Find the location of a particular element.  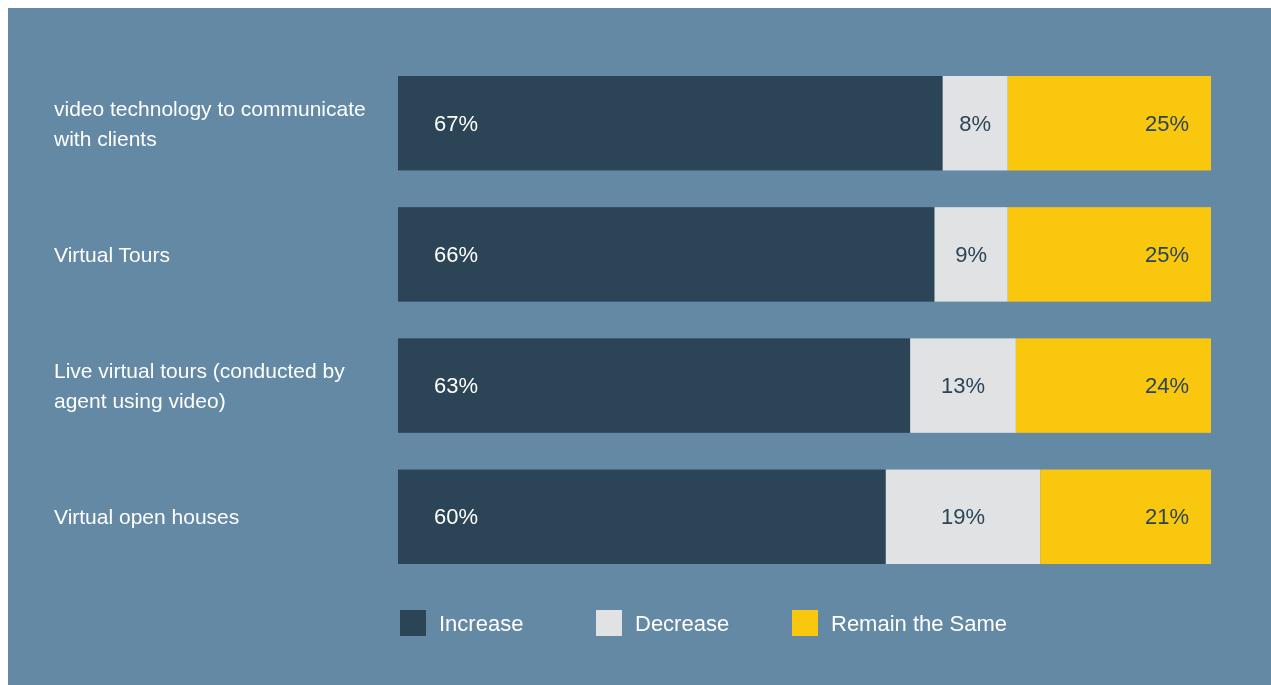

data-label: 60% is located at coordinates (456, 517).